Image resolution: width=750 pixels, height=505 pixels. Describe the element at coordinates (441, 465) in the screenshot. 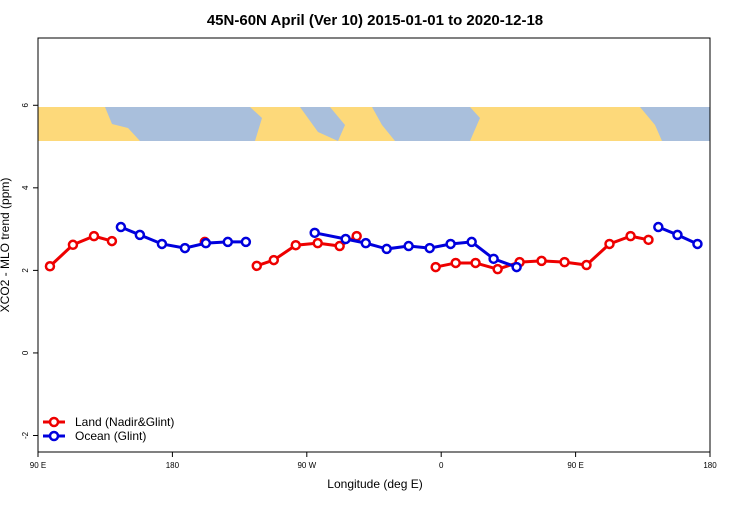

I see `x-tick-label: 0` at that location.